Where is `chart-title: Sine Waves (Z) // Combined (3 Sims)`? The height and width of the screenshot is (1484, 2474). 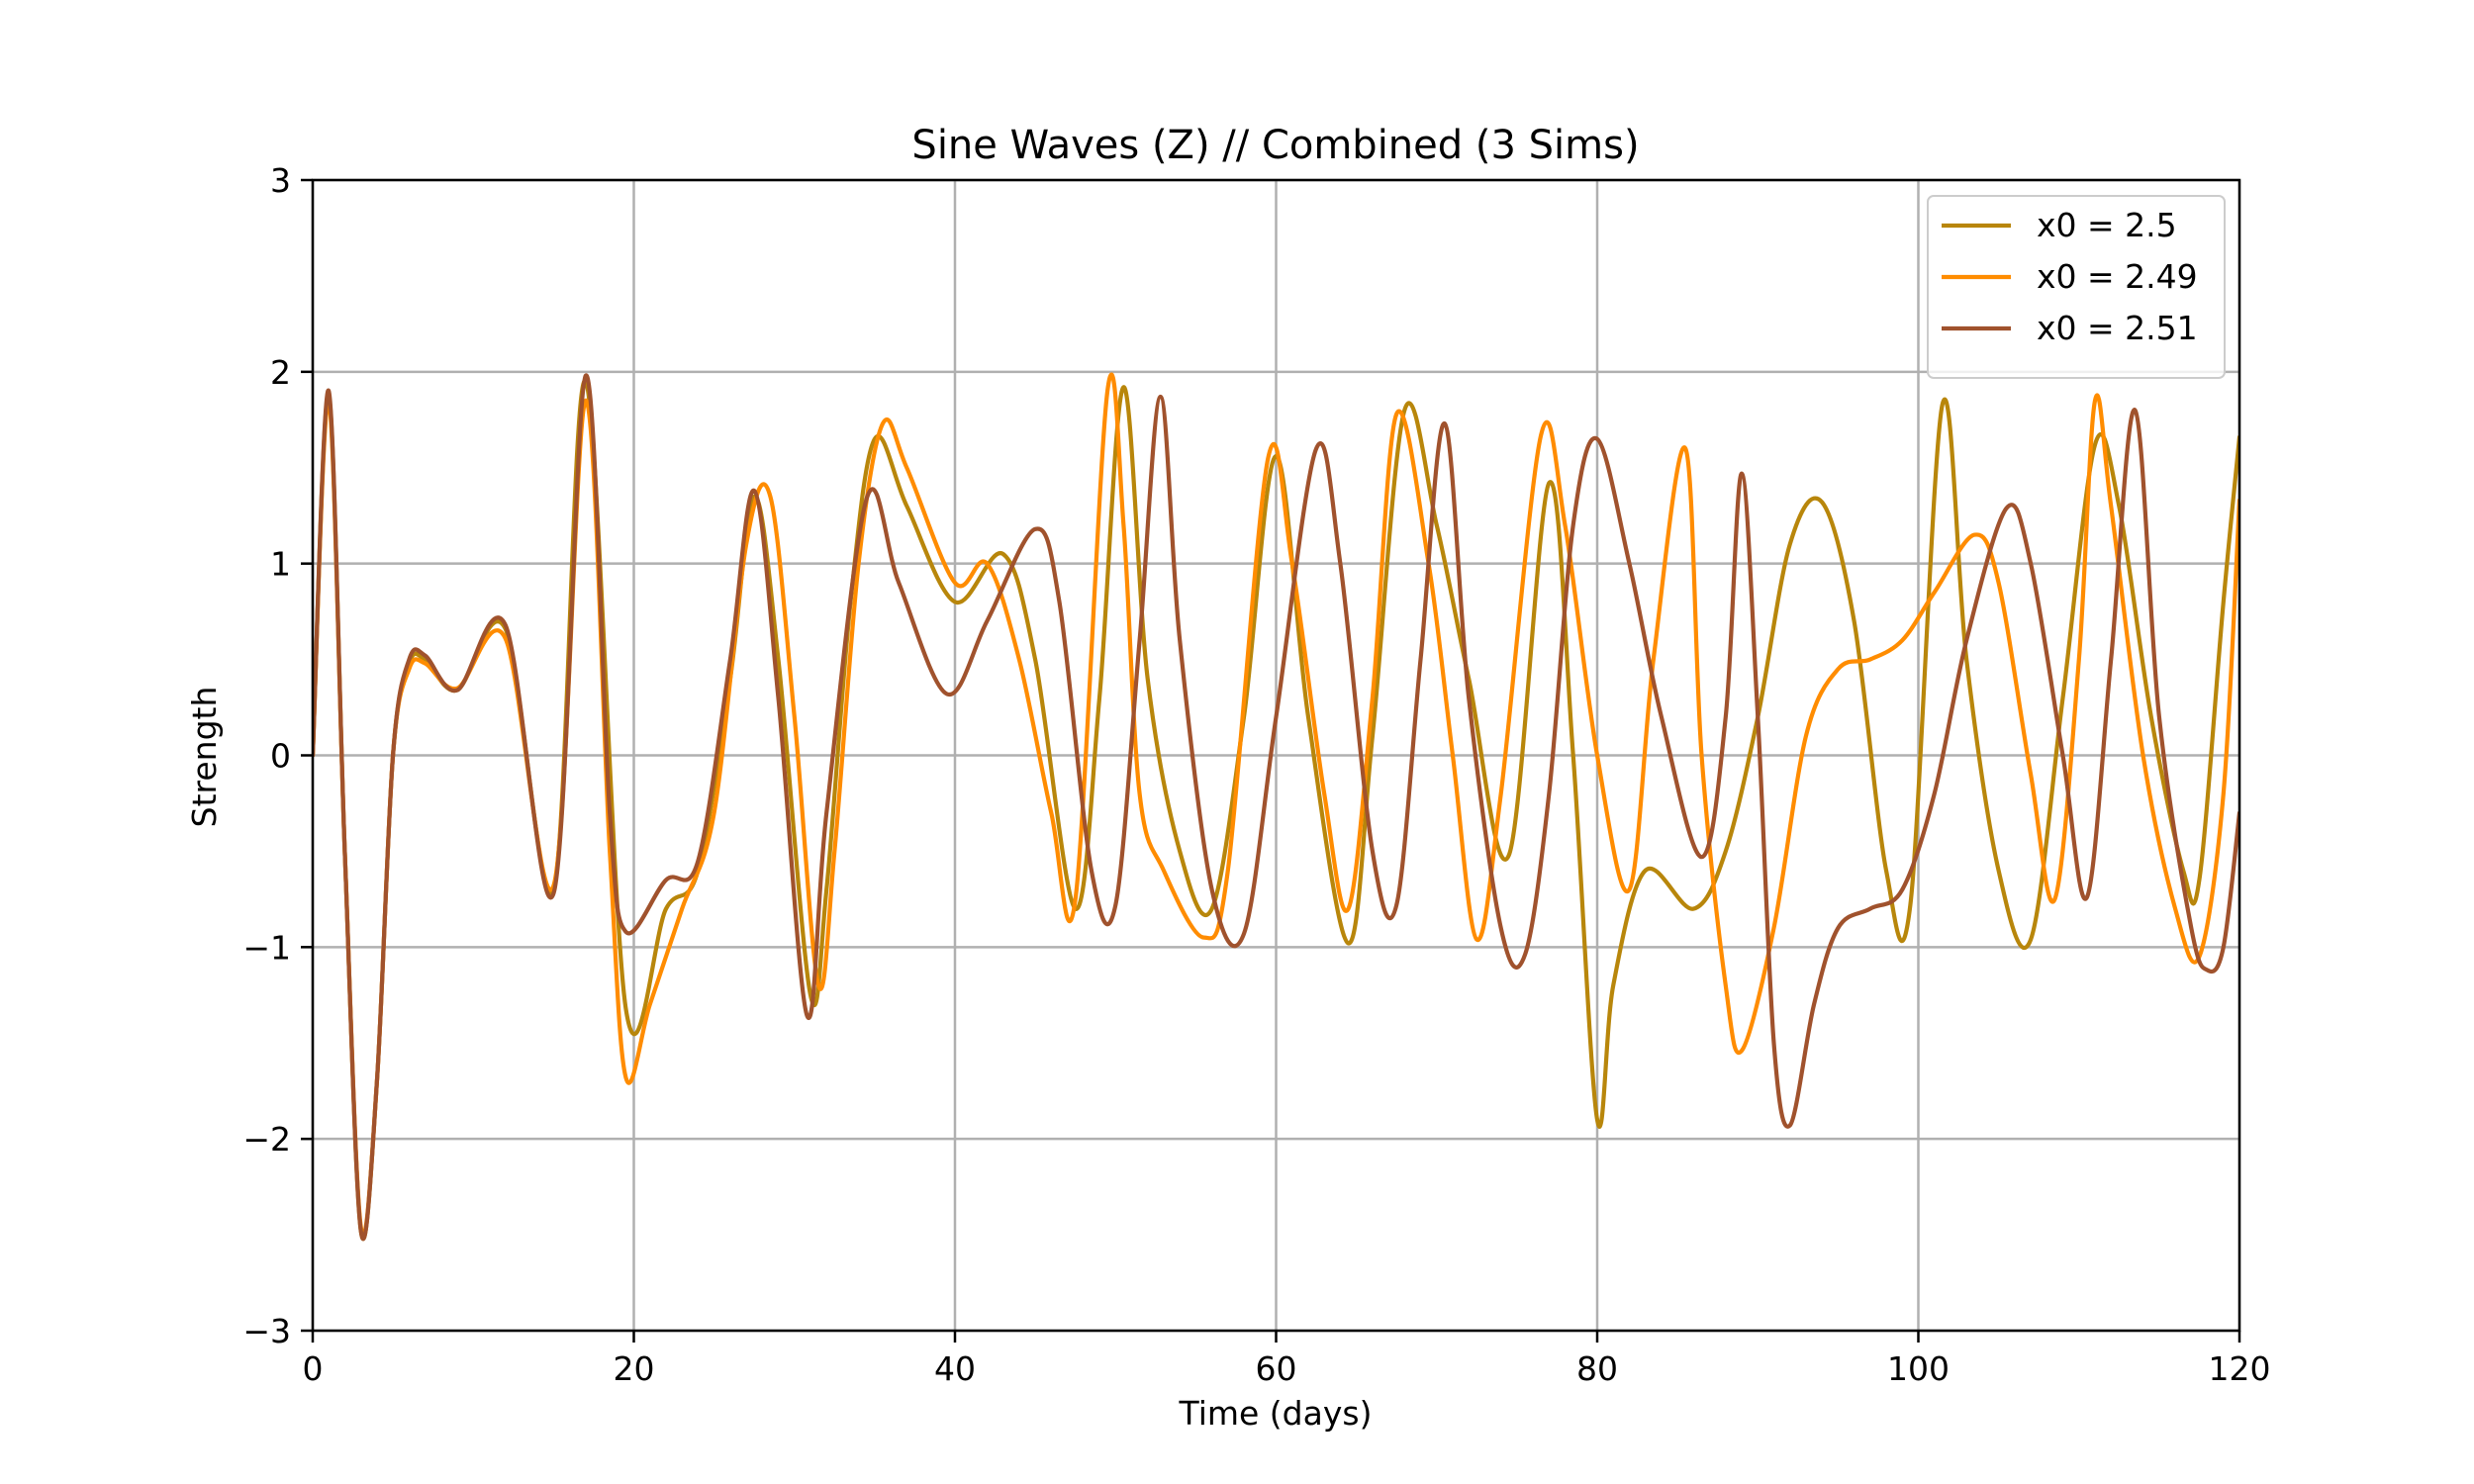
chart-title: Sine Waves (Z) // Combined (3 Sims) is located at coordinates (1275, 145).